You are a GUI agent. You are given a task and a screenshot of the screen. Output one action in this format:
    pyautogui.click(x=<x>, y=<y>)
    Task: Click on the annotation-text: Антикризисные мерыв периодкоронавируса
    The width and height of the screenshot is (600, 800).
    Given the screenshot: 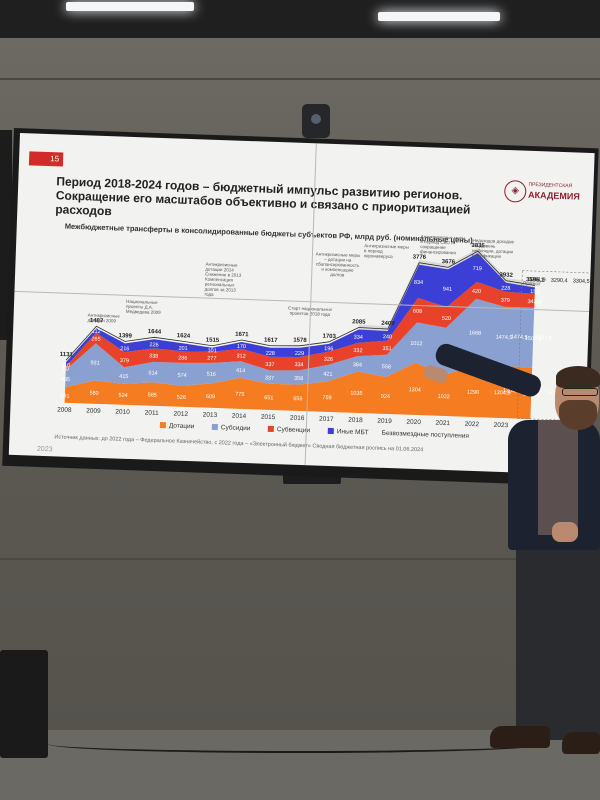 What is the action you would take?
    pyautogui.click(x=386, y=251)
    